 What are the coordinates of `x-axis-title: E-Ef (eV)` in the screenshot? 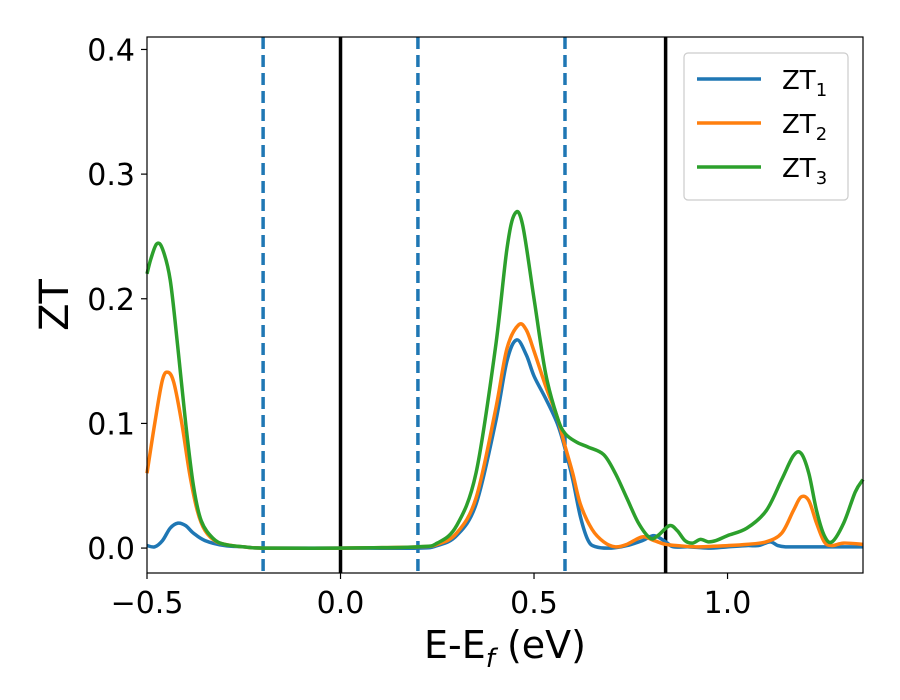 It's located at (505, 648).